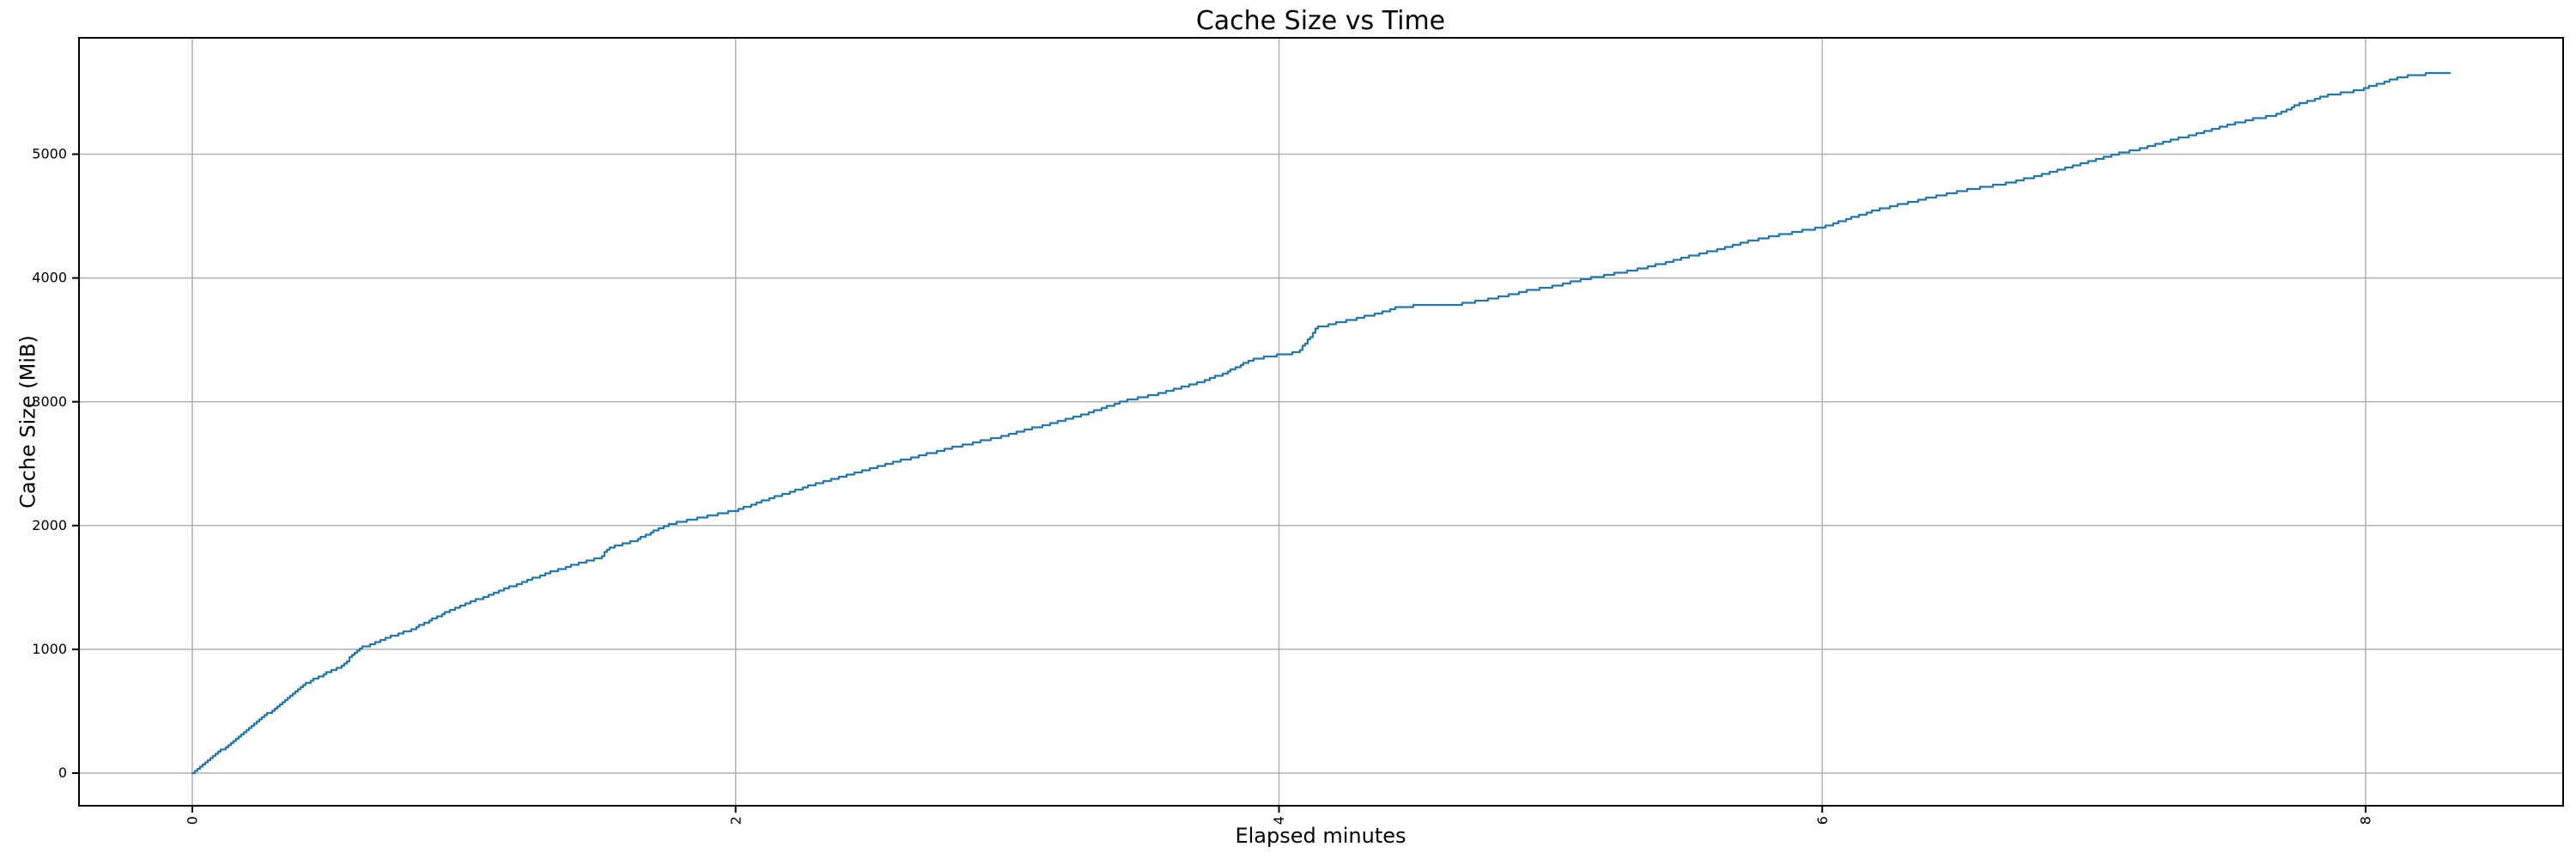  What do you see at coordinates (49, 464) in the screenshot?
I see `y-tick-labels: 0 1000 2000 3000 4000 5000` at bounding box center [49, 464].